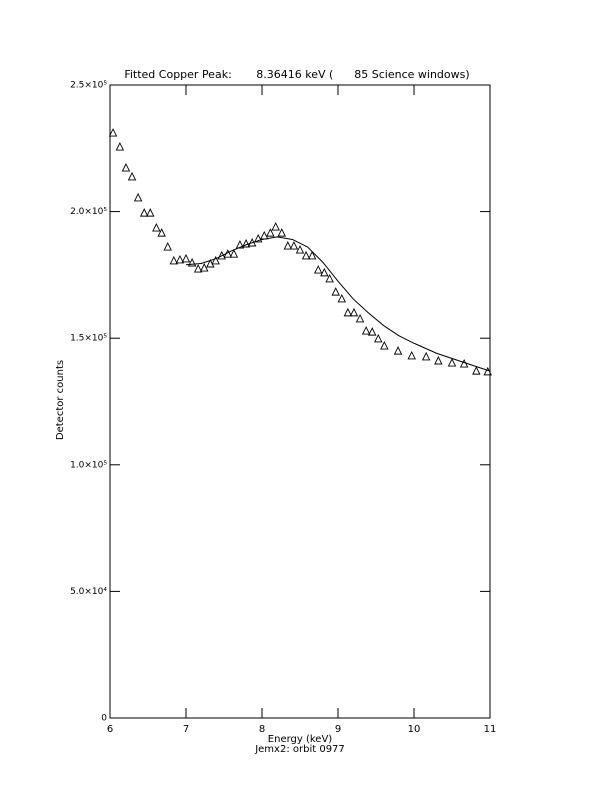 Image resolution: width=612 pixels, height=792 pixels. What do you see at coordinates (88, 465) in the screenshot?
I see `y-tick-label: 1.0×10⁵` at bounding box center [88, 465].